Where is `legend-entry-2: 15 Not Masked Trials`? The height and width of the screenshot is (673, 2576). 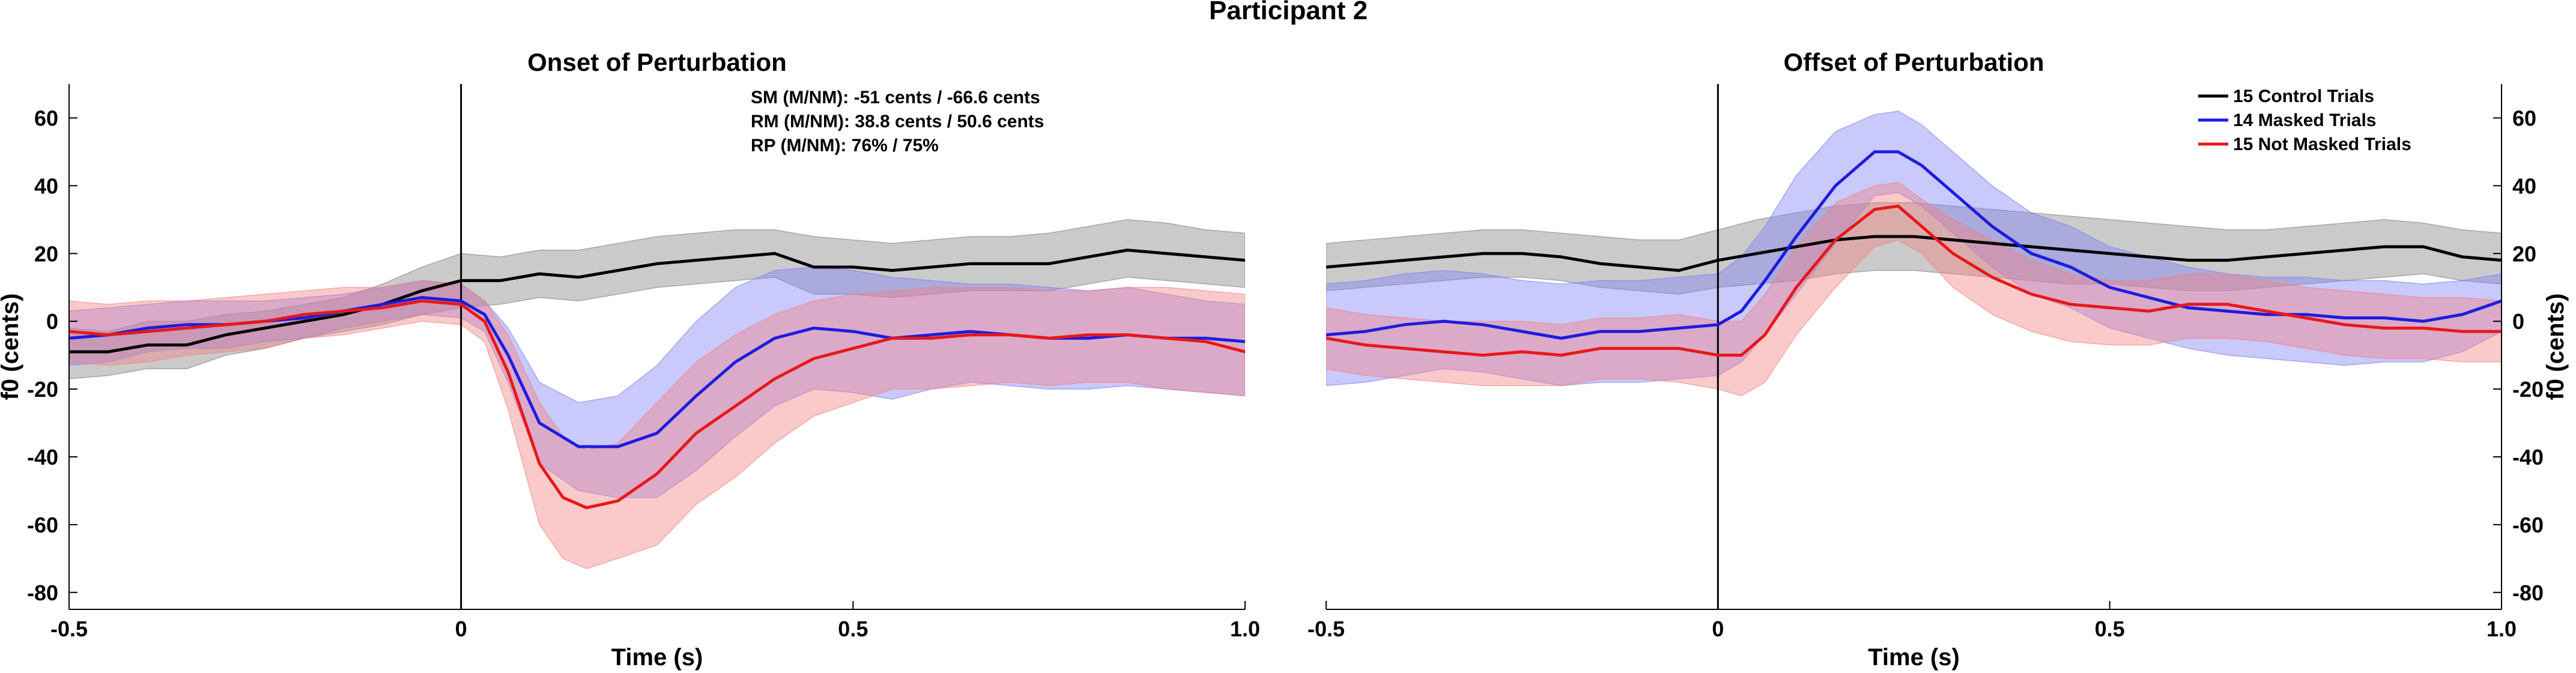
legend-entry-2: 15 Not Masked Trials is located at coordinates (2322, 144).